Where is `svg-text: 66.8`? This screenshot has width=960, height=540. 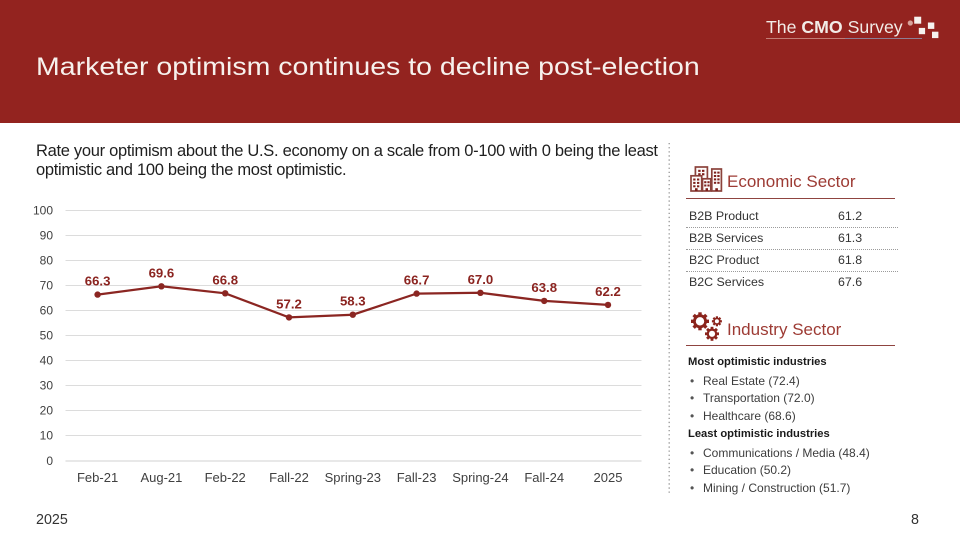 svg-text: 66.8 is located at coordinates (225, 279).